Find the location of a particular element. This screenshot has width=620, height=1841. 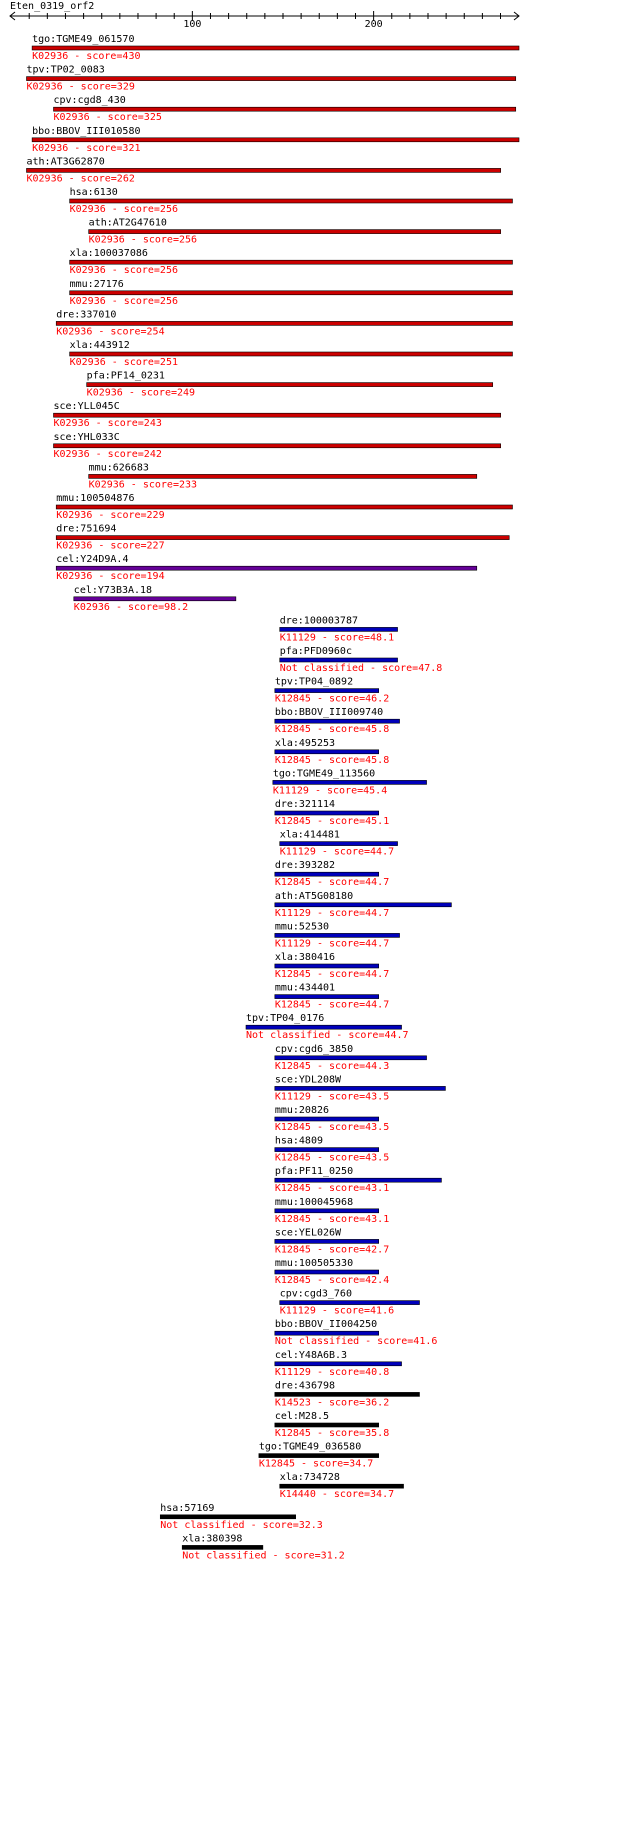

hit-subtitle: K02936 - score=262 is located at coordinates (80, 178).